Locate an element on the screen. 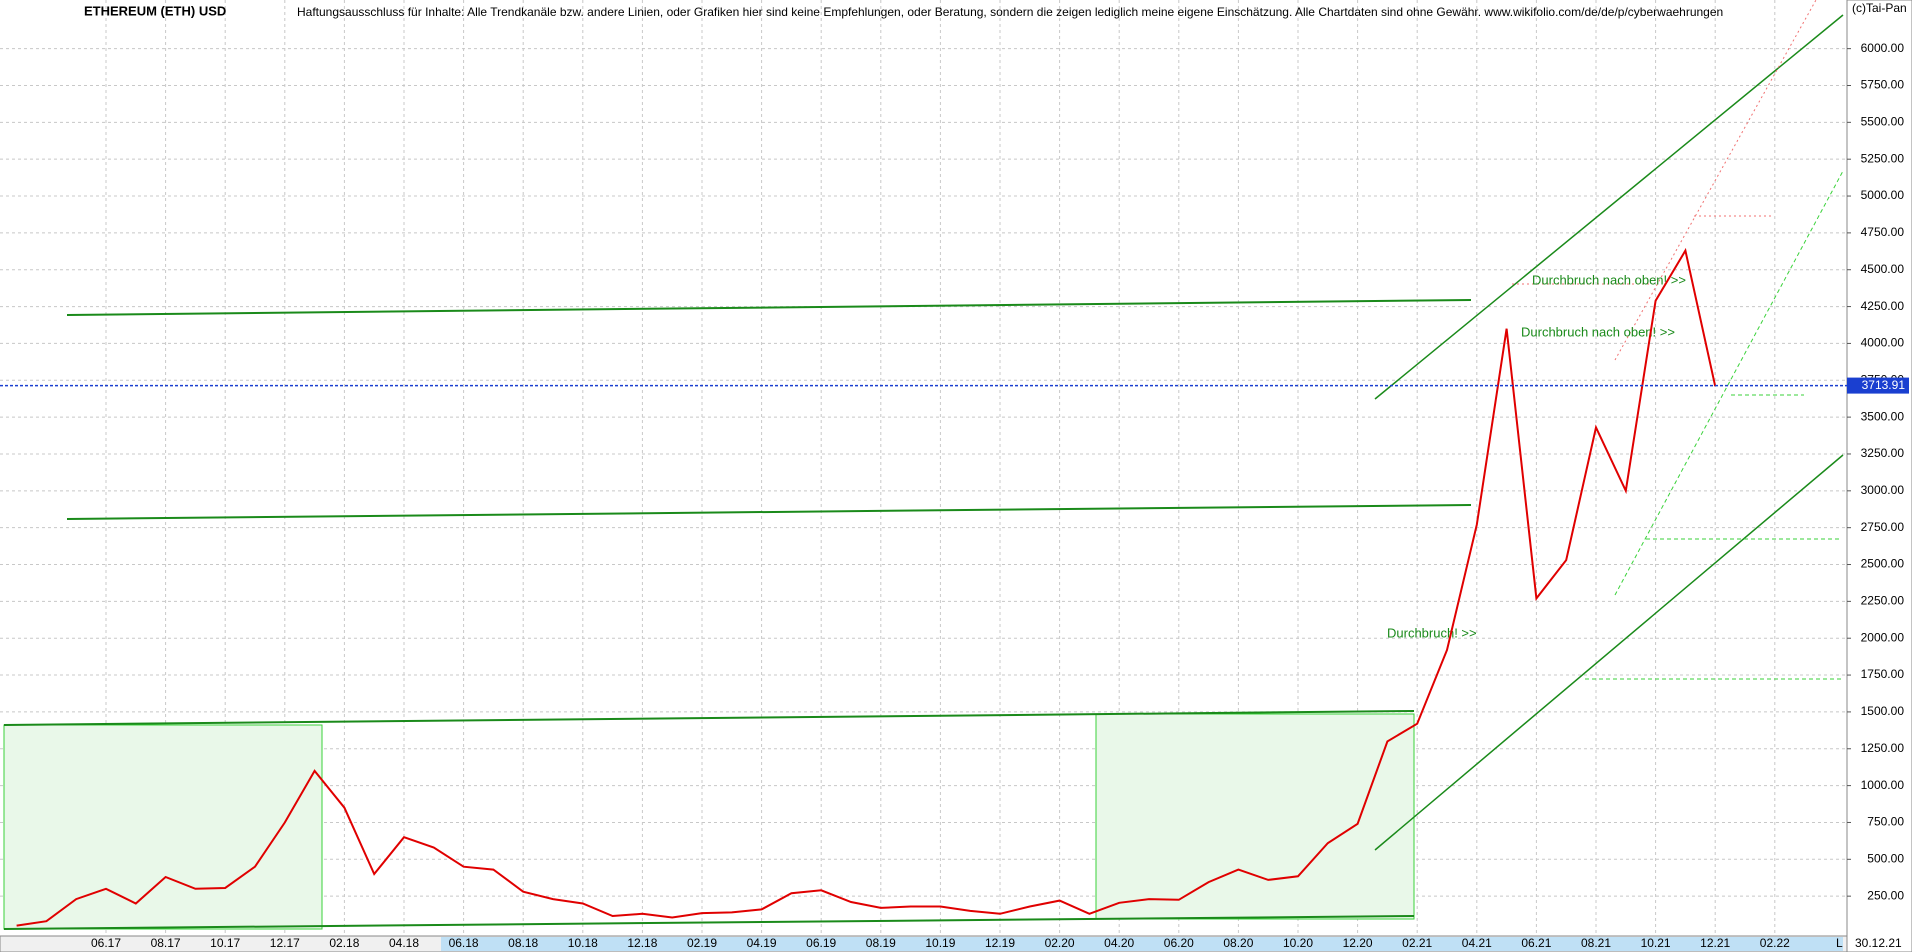  y-tick-label: 5000.00 is located at coordinates (1883, 195).